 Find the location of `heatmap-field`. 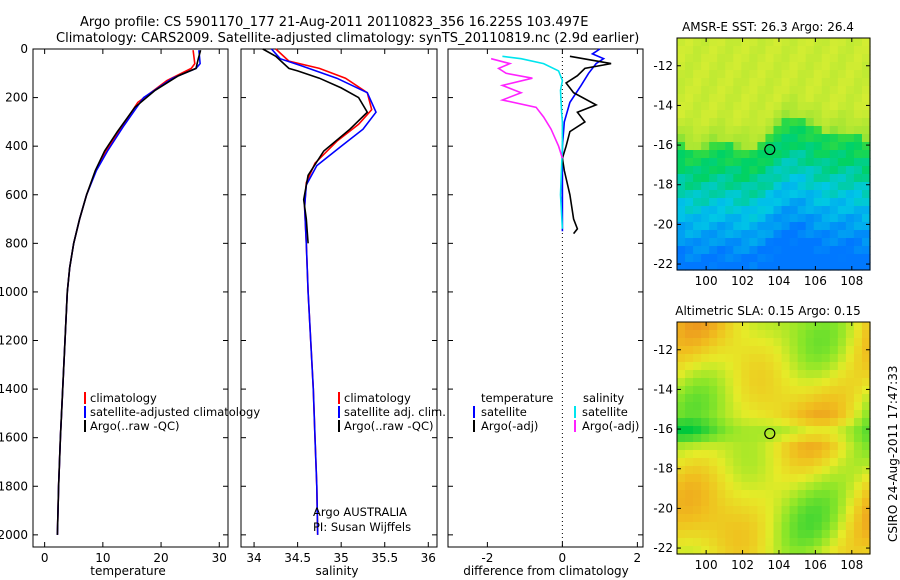

heatmap-field is located at coordinates (774, 154).